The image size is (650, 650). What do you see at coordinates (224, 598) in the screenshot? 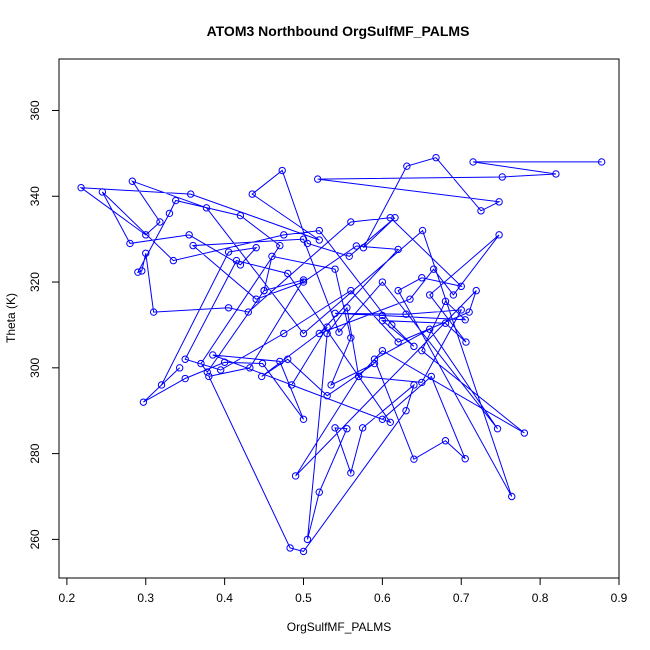
I see `x-tick-label: 0.4` at bounding box center [224, 598].